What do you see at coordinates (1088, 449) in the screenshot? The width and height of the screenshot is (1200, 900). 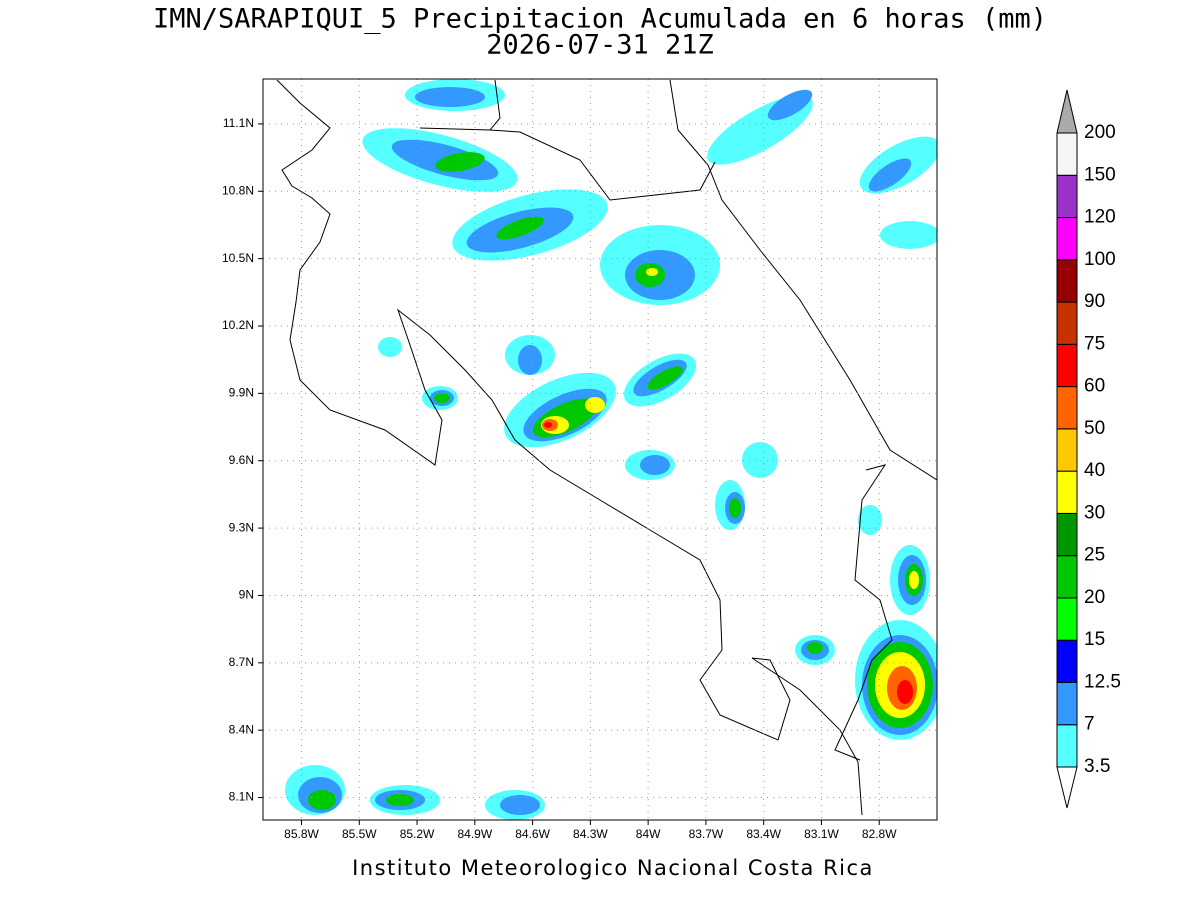 I see `colorbar: 3.5 7 12.5 15 20 25 30 40 50 60 75 90 100 120 150 200` at bounding box center [1088, 449].